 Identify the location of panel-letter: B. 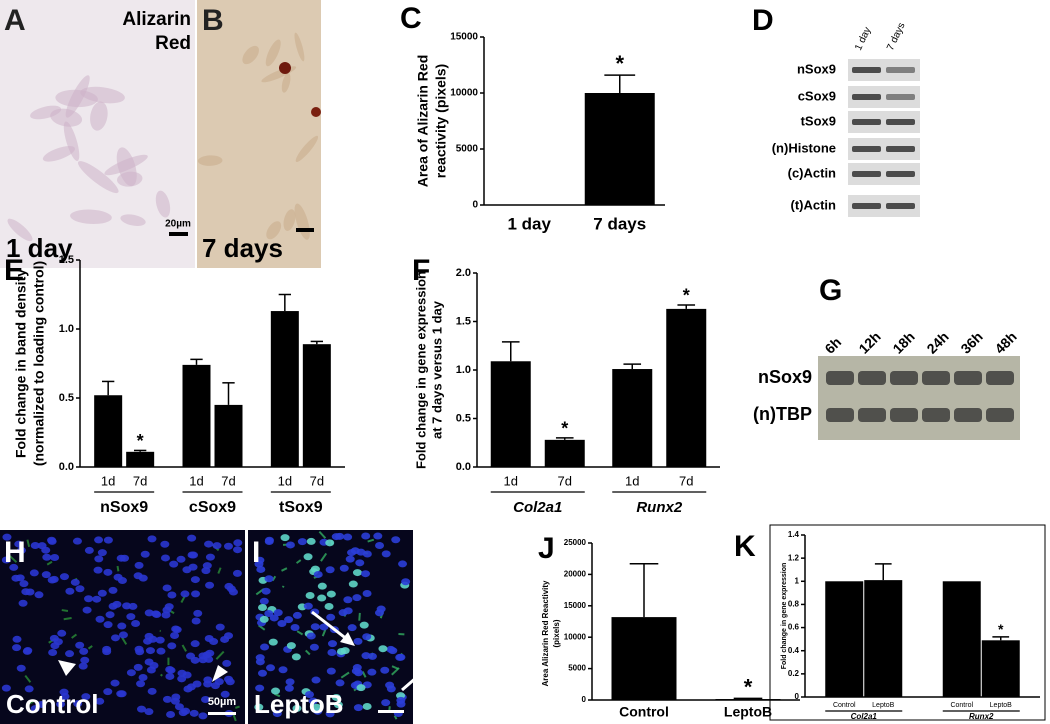
(213, 20).